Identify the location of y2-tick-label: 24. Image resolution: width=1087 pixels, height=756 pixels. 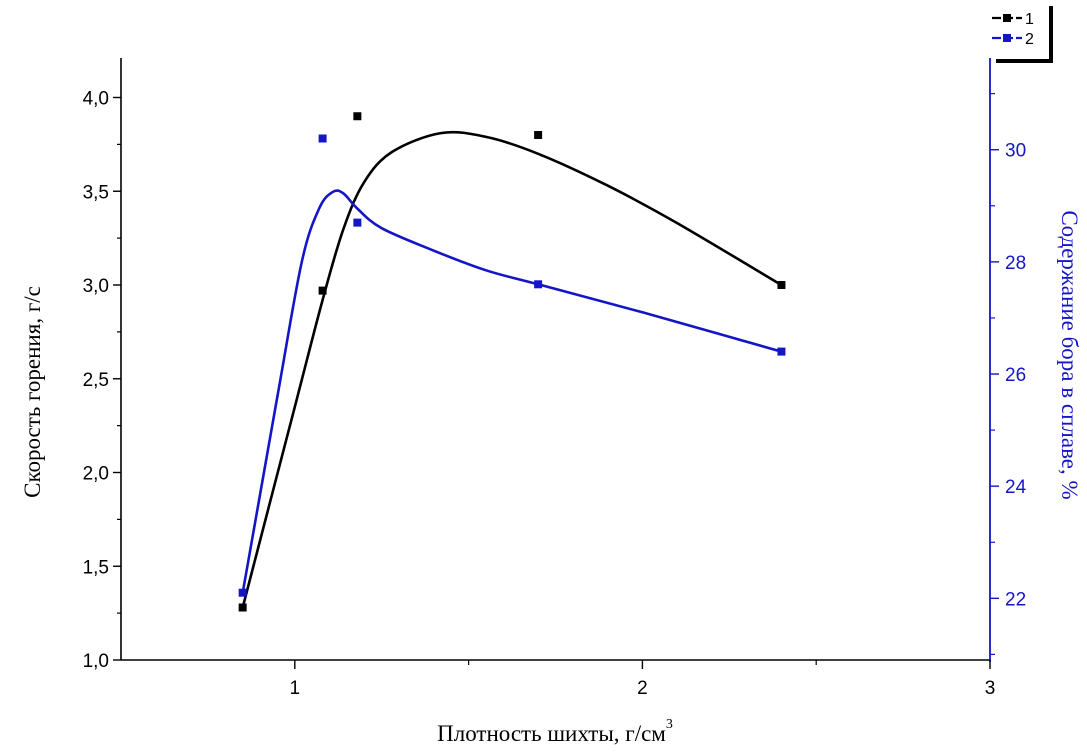
(1016, 487).